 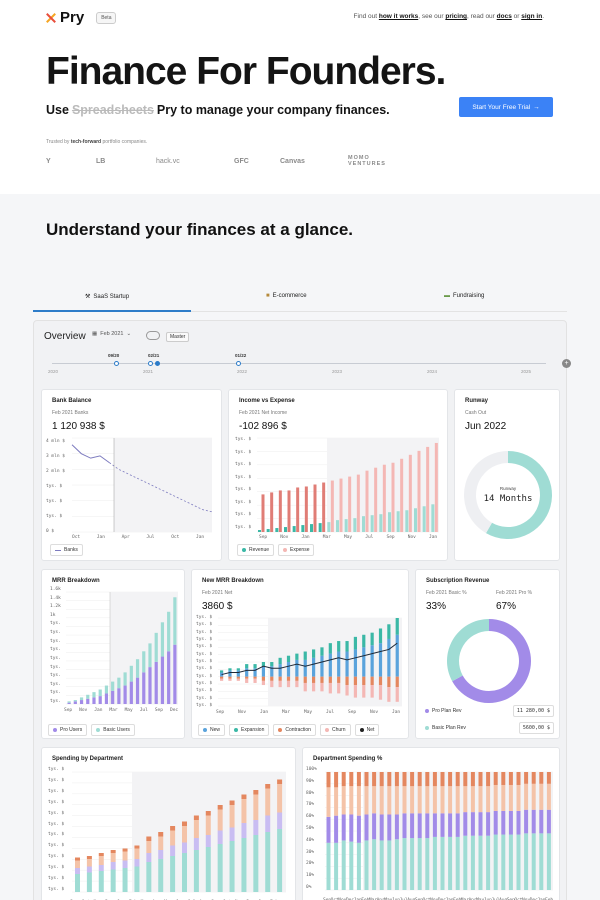 I want to click on hero-title: Finance For Founders., so click(x=246, y=71).